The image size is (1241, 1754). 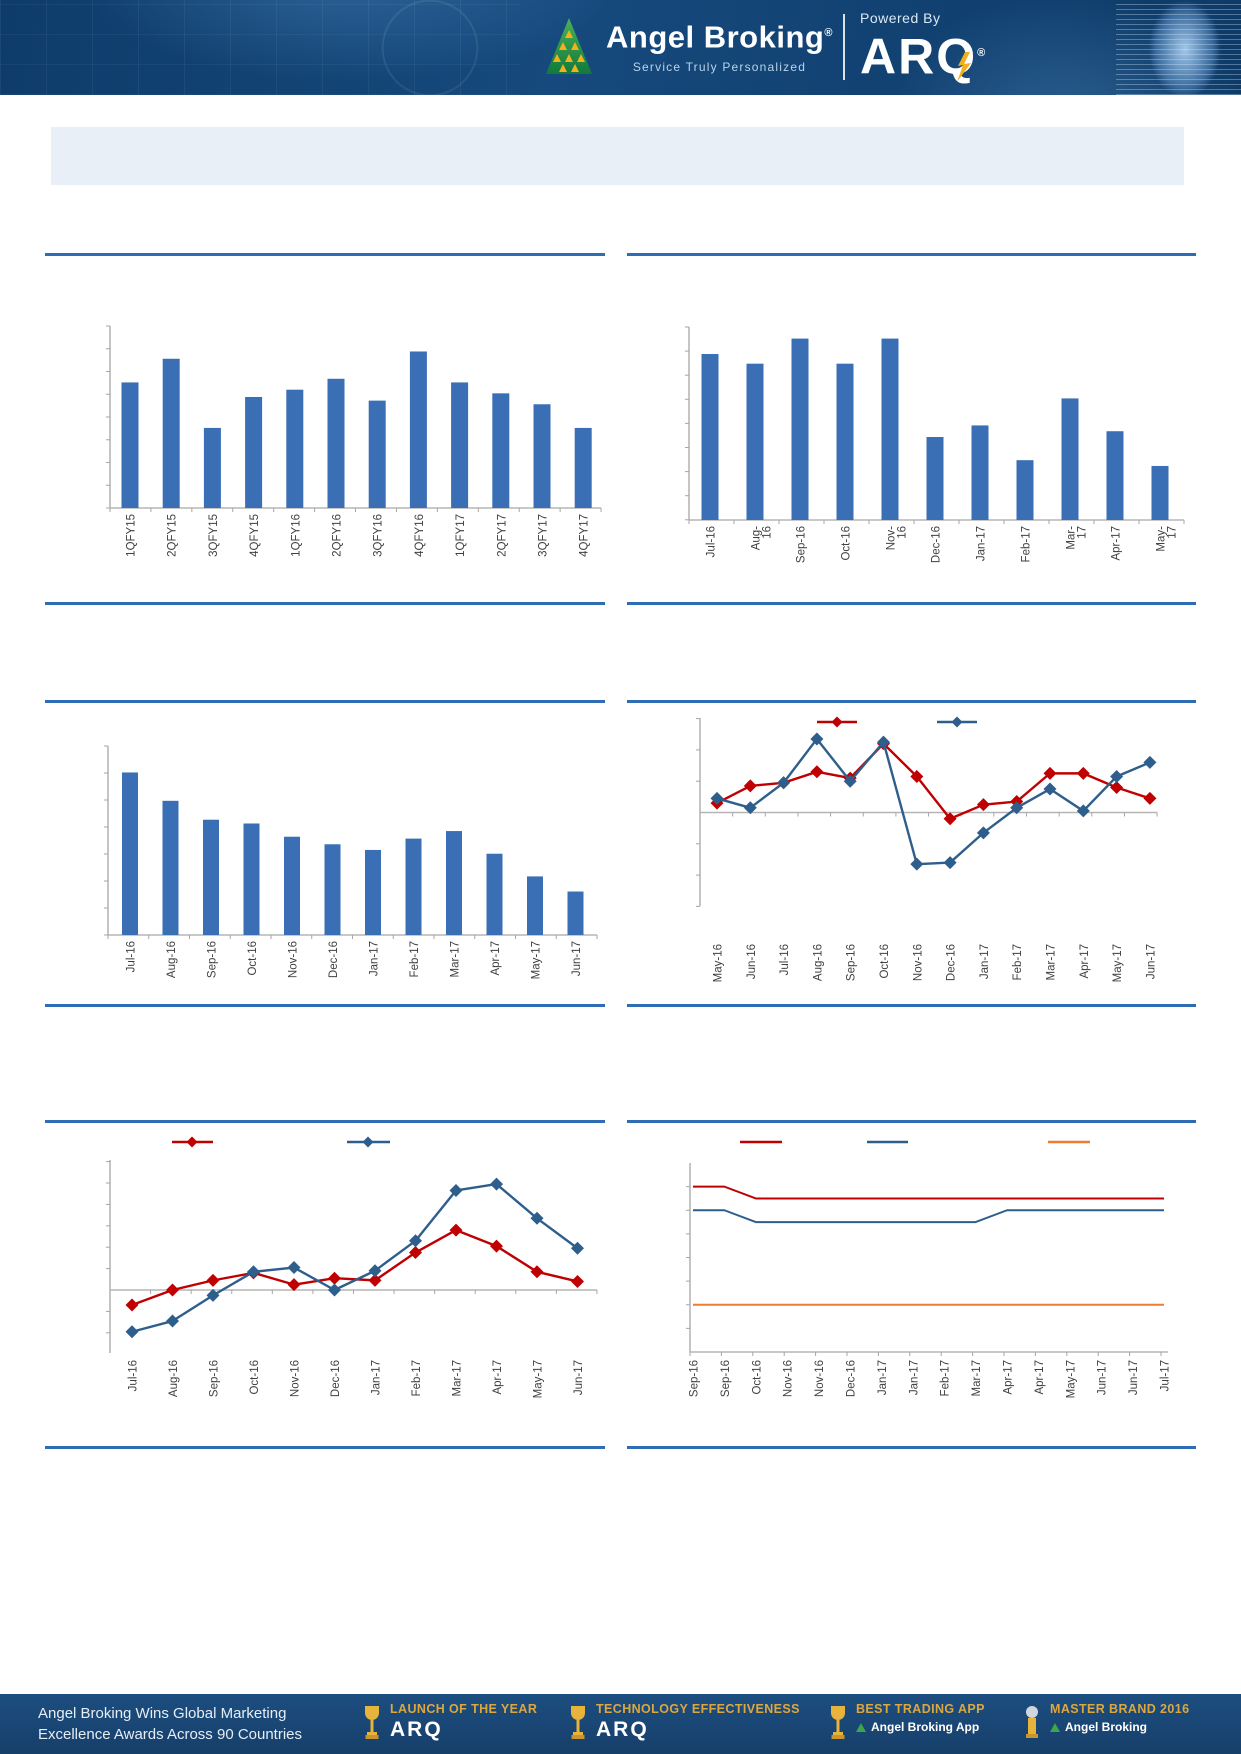 I want to click on award-title: MASTER BRAND 2016, so click(x=1120, y=1709).